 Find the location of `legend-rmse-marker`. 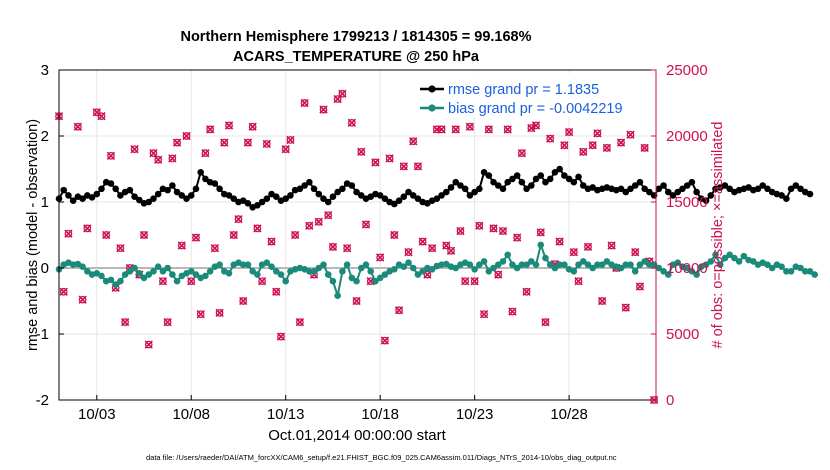

legend-rmse-marker is located at coordinates (432, 89).